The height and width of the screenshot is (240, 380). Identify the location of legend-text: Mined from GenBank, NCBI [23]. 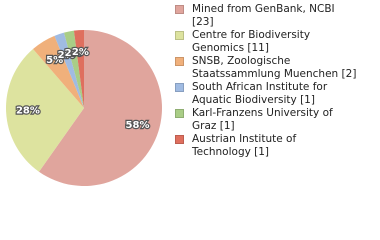
(263, 15).